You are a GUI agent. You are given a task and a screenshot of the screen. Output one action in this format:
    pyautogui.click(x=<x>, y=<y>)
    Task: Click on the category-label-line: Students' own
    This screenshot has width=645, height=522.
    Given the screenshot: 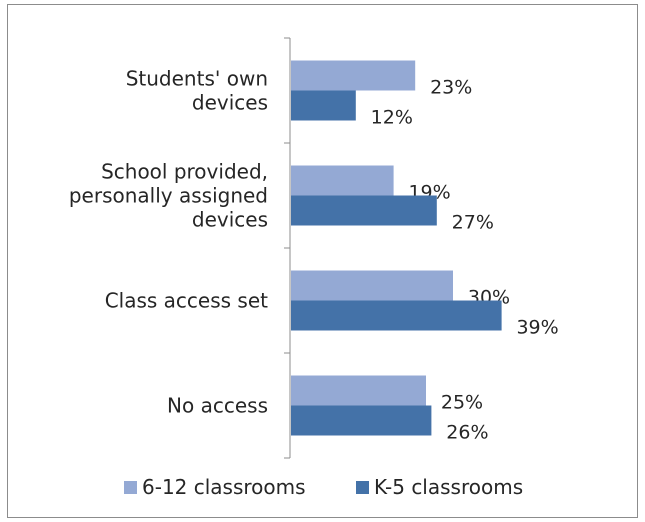 What is the action you would take?
    pyautogui.click(x=197, y=79)
    